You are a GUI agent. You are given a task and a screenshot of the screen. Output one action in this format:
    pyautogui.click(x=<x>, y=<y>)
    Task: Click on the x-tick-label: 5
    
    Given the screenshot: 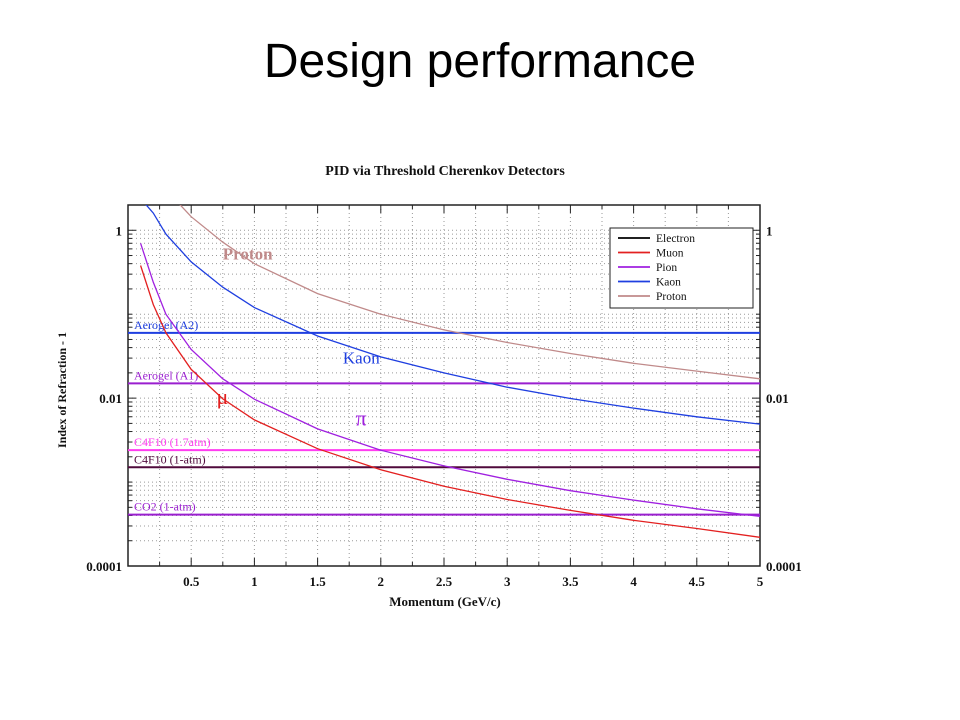 What is the action you would take?
    pyautogui.click(x=760, y=581)
    